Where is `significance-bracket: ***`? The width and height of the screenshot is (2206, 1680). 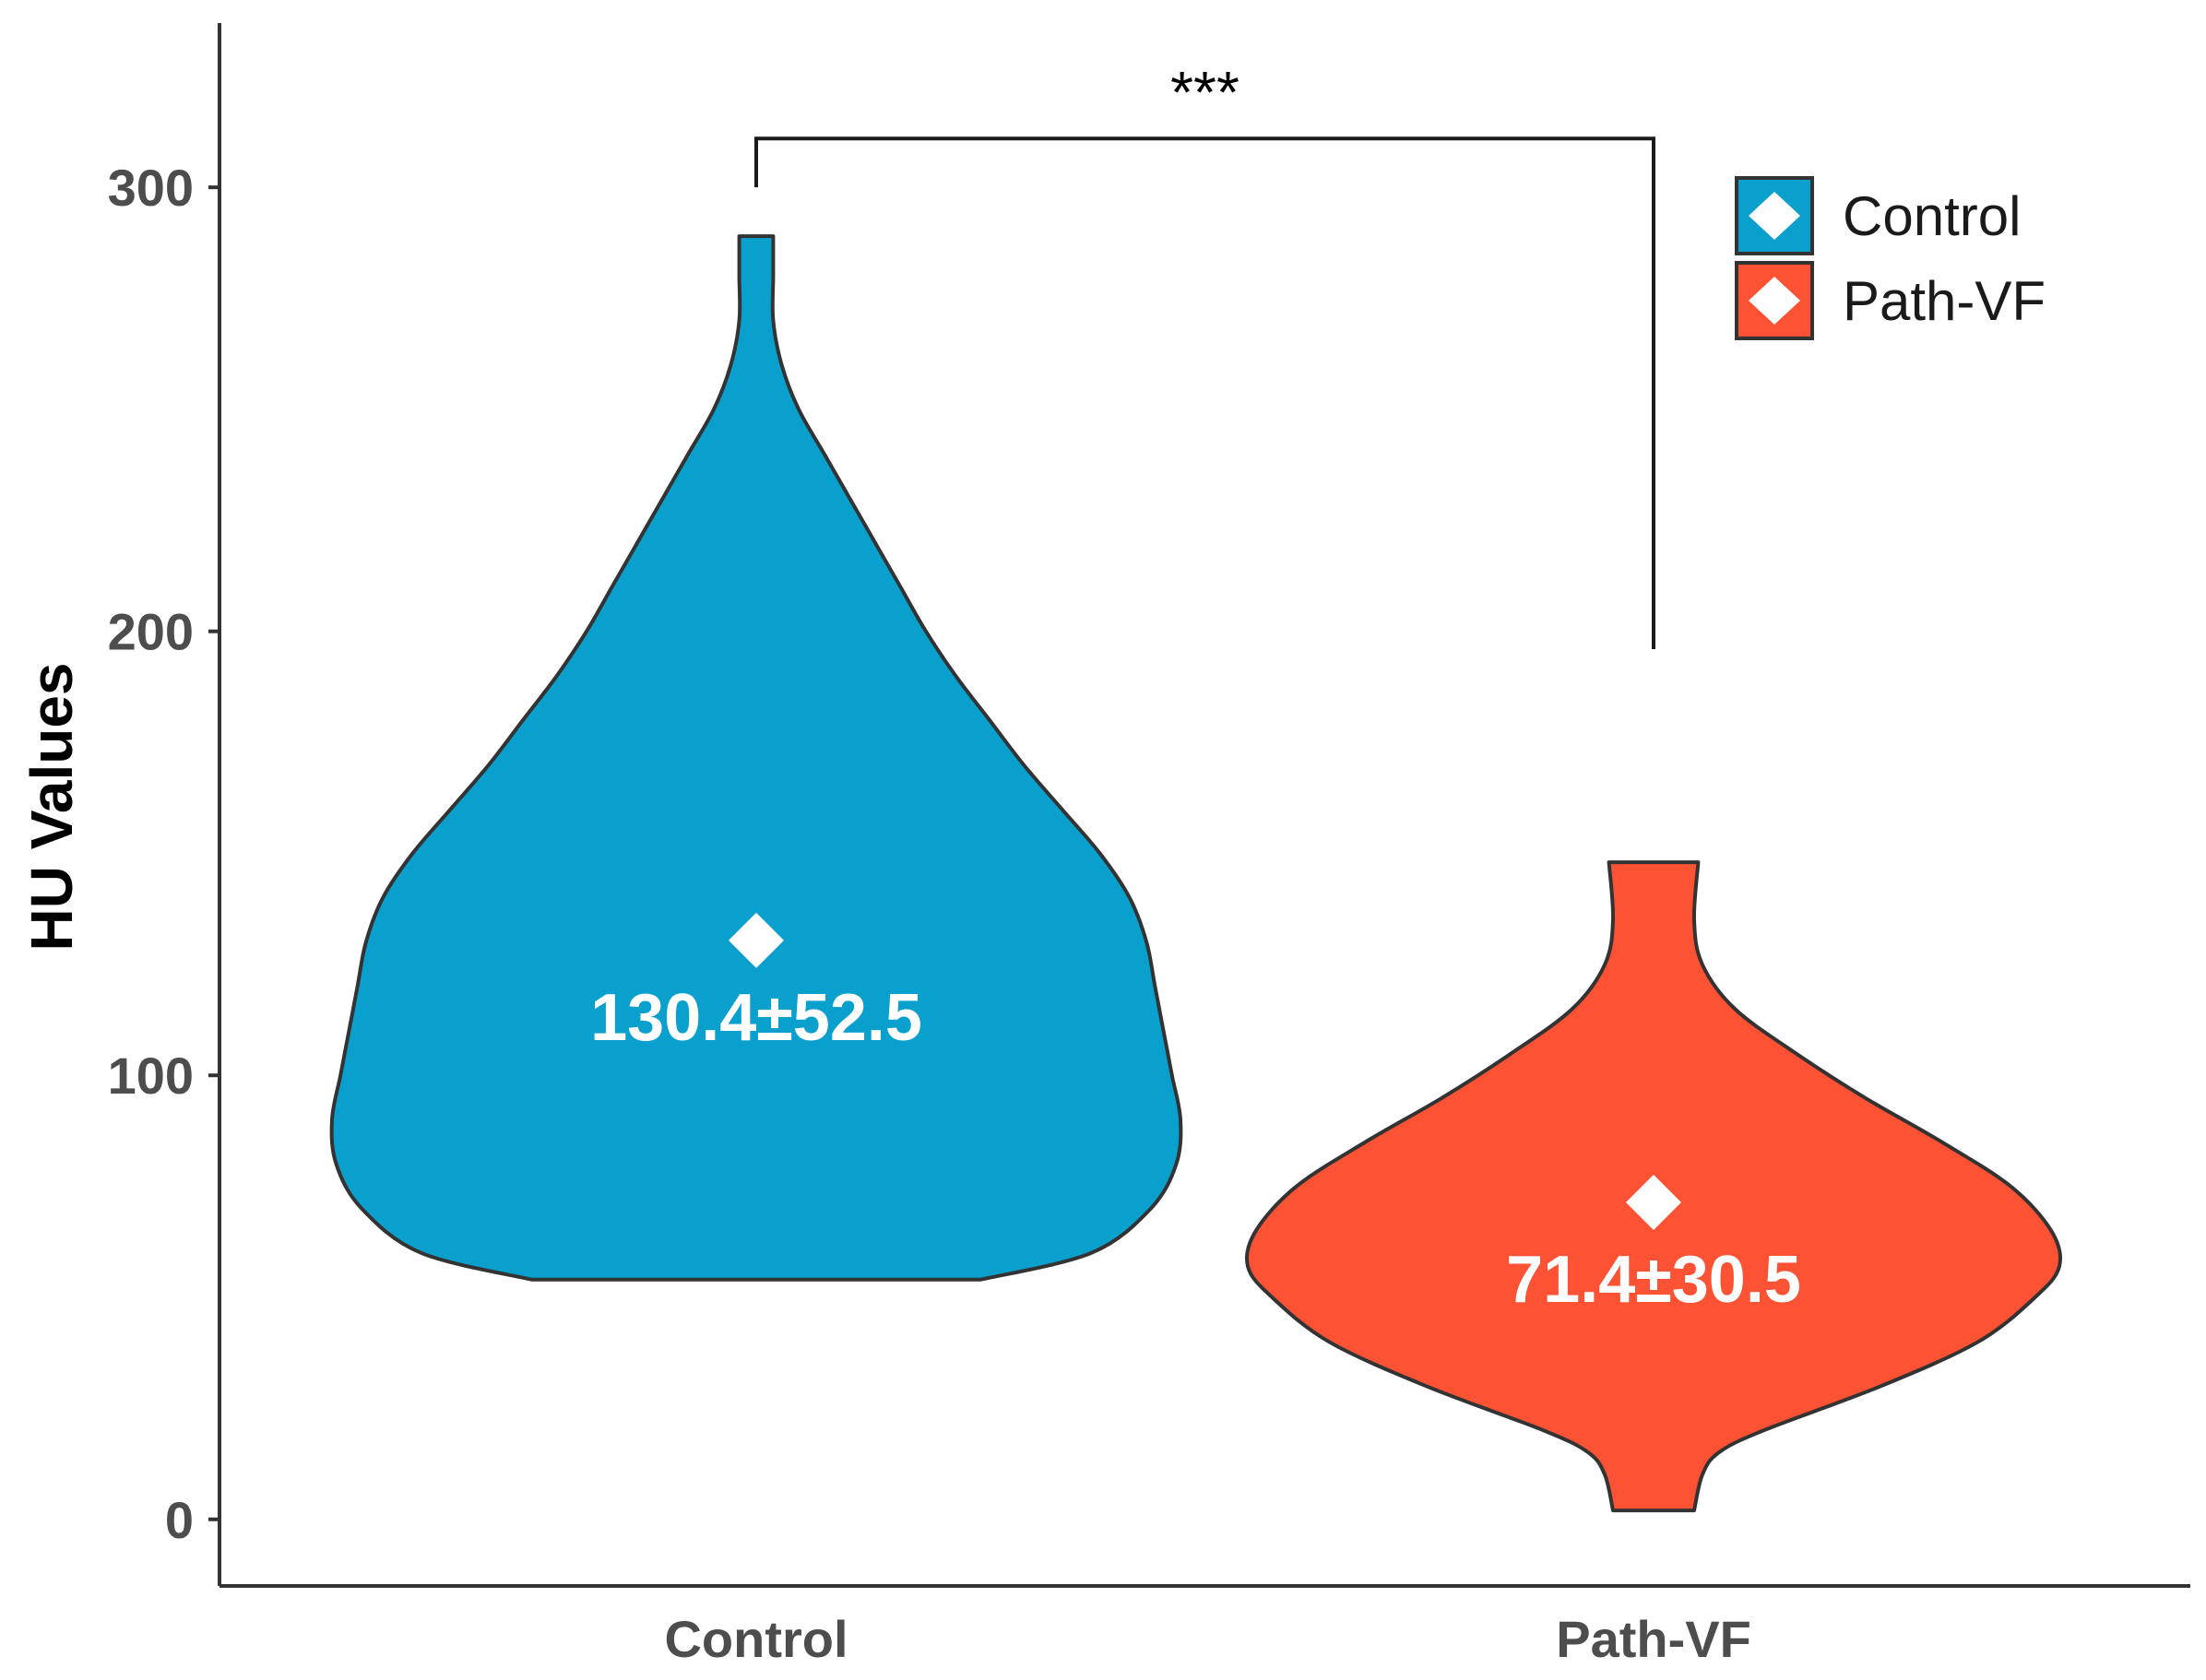 significance-bracket: *** is located at coordinates (1205, 354).